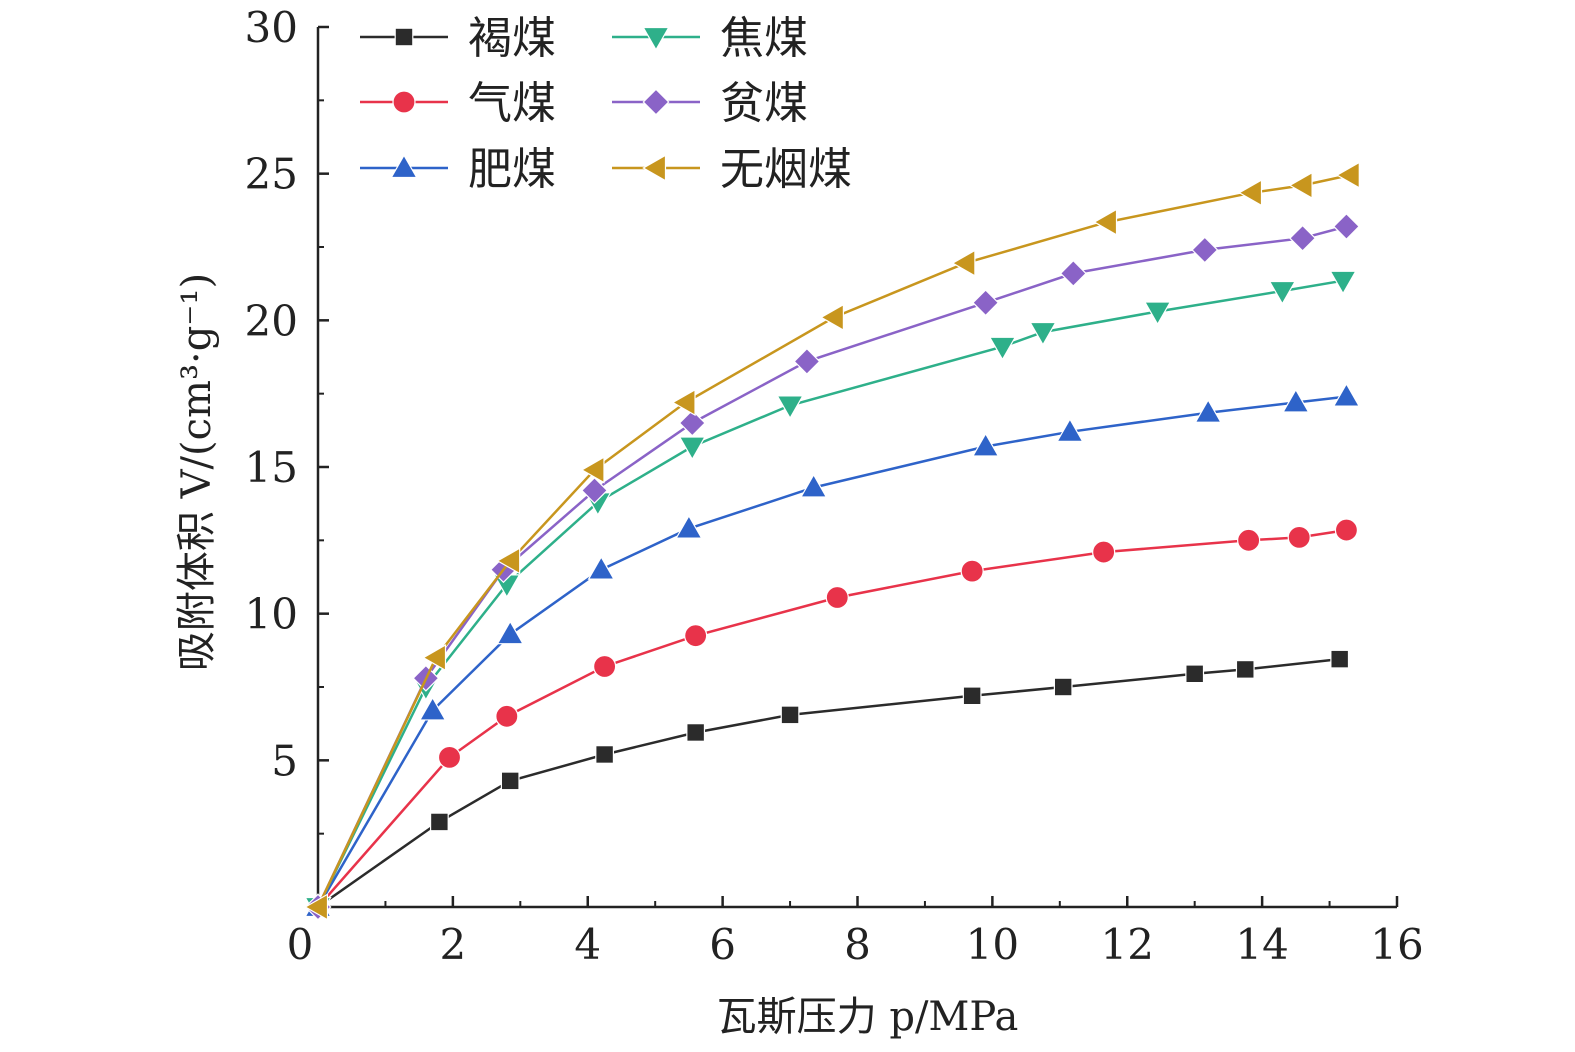 The height and width of the screenshot is (1052, 1575). I want to click on x-tick-label: 0, so click(300, 944).